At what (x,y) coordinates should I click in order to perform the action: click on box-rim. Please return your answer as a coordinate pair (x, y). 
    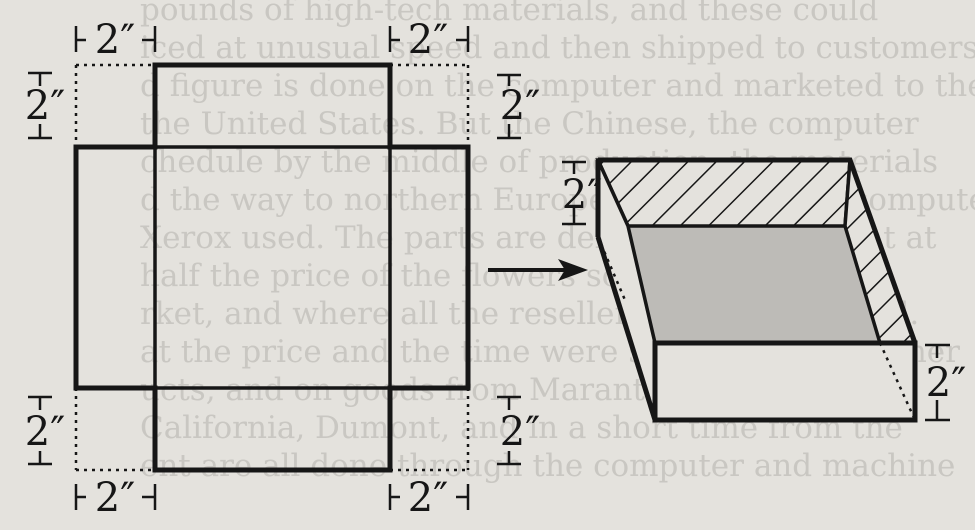
    Looking at the image, I should click on (758, 250).